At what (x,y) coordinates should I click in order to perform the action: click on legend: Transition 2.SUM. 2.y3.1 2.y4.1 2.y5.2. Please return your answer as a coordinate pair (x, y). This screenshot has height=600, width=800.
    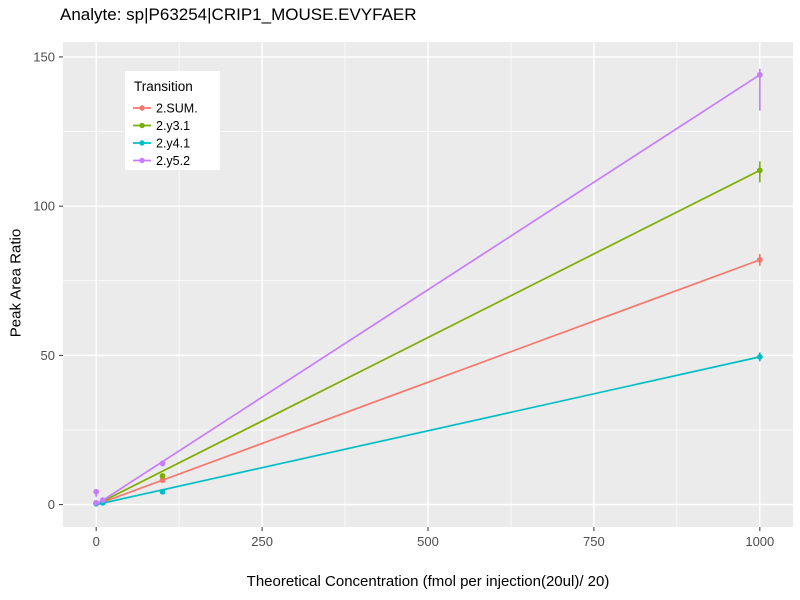
    Looking at the image, I should click on (172, 120).